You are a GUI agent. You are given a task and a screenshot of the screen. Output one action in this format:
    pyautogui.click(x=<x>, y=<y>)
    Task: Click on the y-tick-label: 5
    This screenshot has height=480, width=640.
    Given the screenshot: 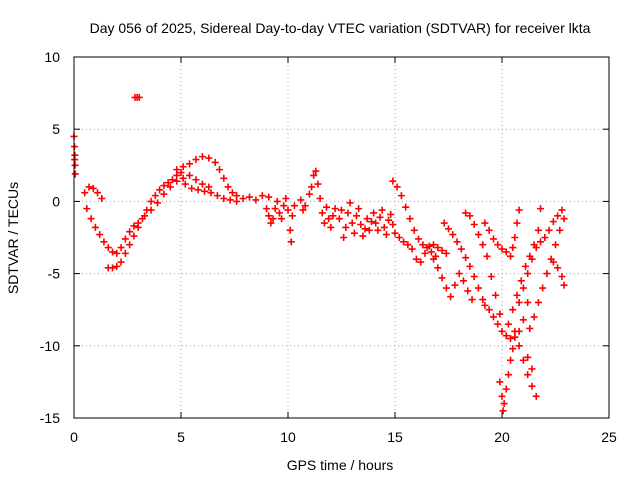 What is the action you would take?
    pyautogui.click(x=56, y=129)
    